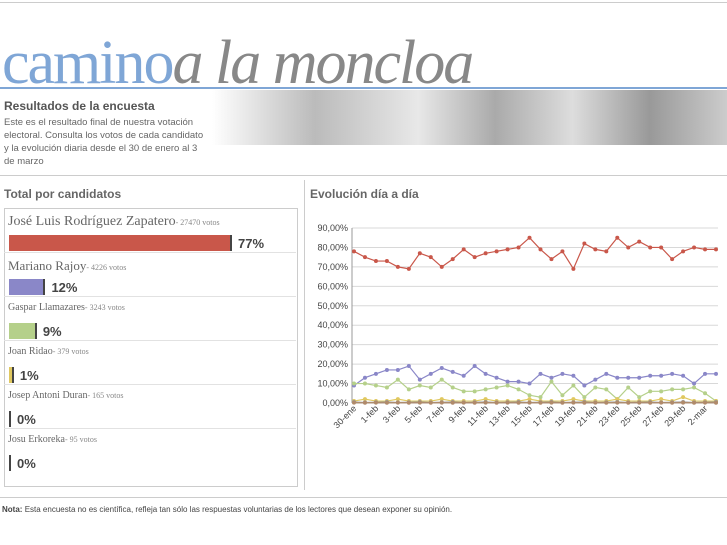 The width and height of the screenshot is (727, 545). What do you see at coordinates (197, 222) in the screenshot?
I see `votes: - 27470 votos` at bounding box center [197, 222].